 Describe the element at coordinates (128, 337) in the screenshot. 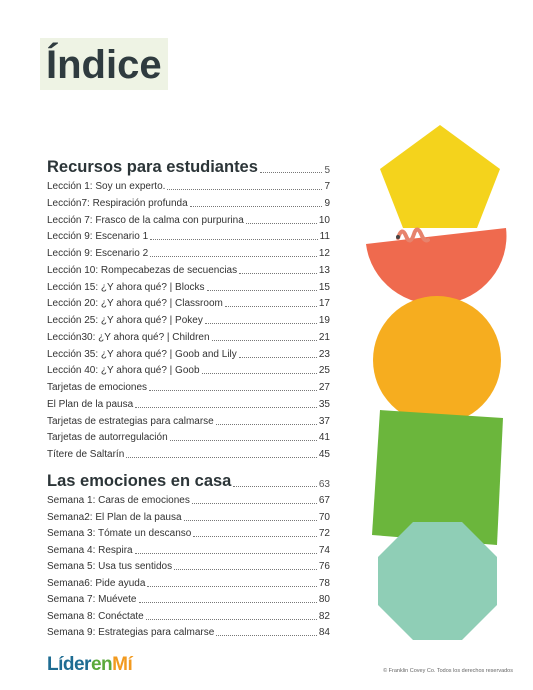

I see `entry-label: Lección30: ¿Y ahora qué? | Children` at that location.